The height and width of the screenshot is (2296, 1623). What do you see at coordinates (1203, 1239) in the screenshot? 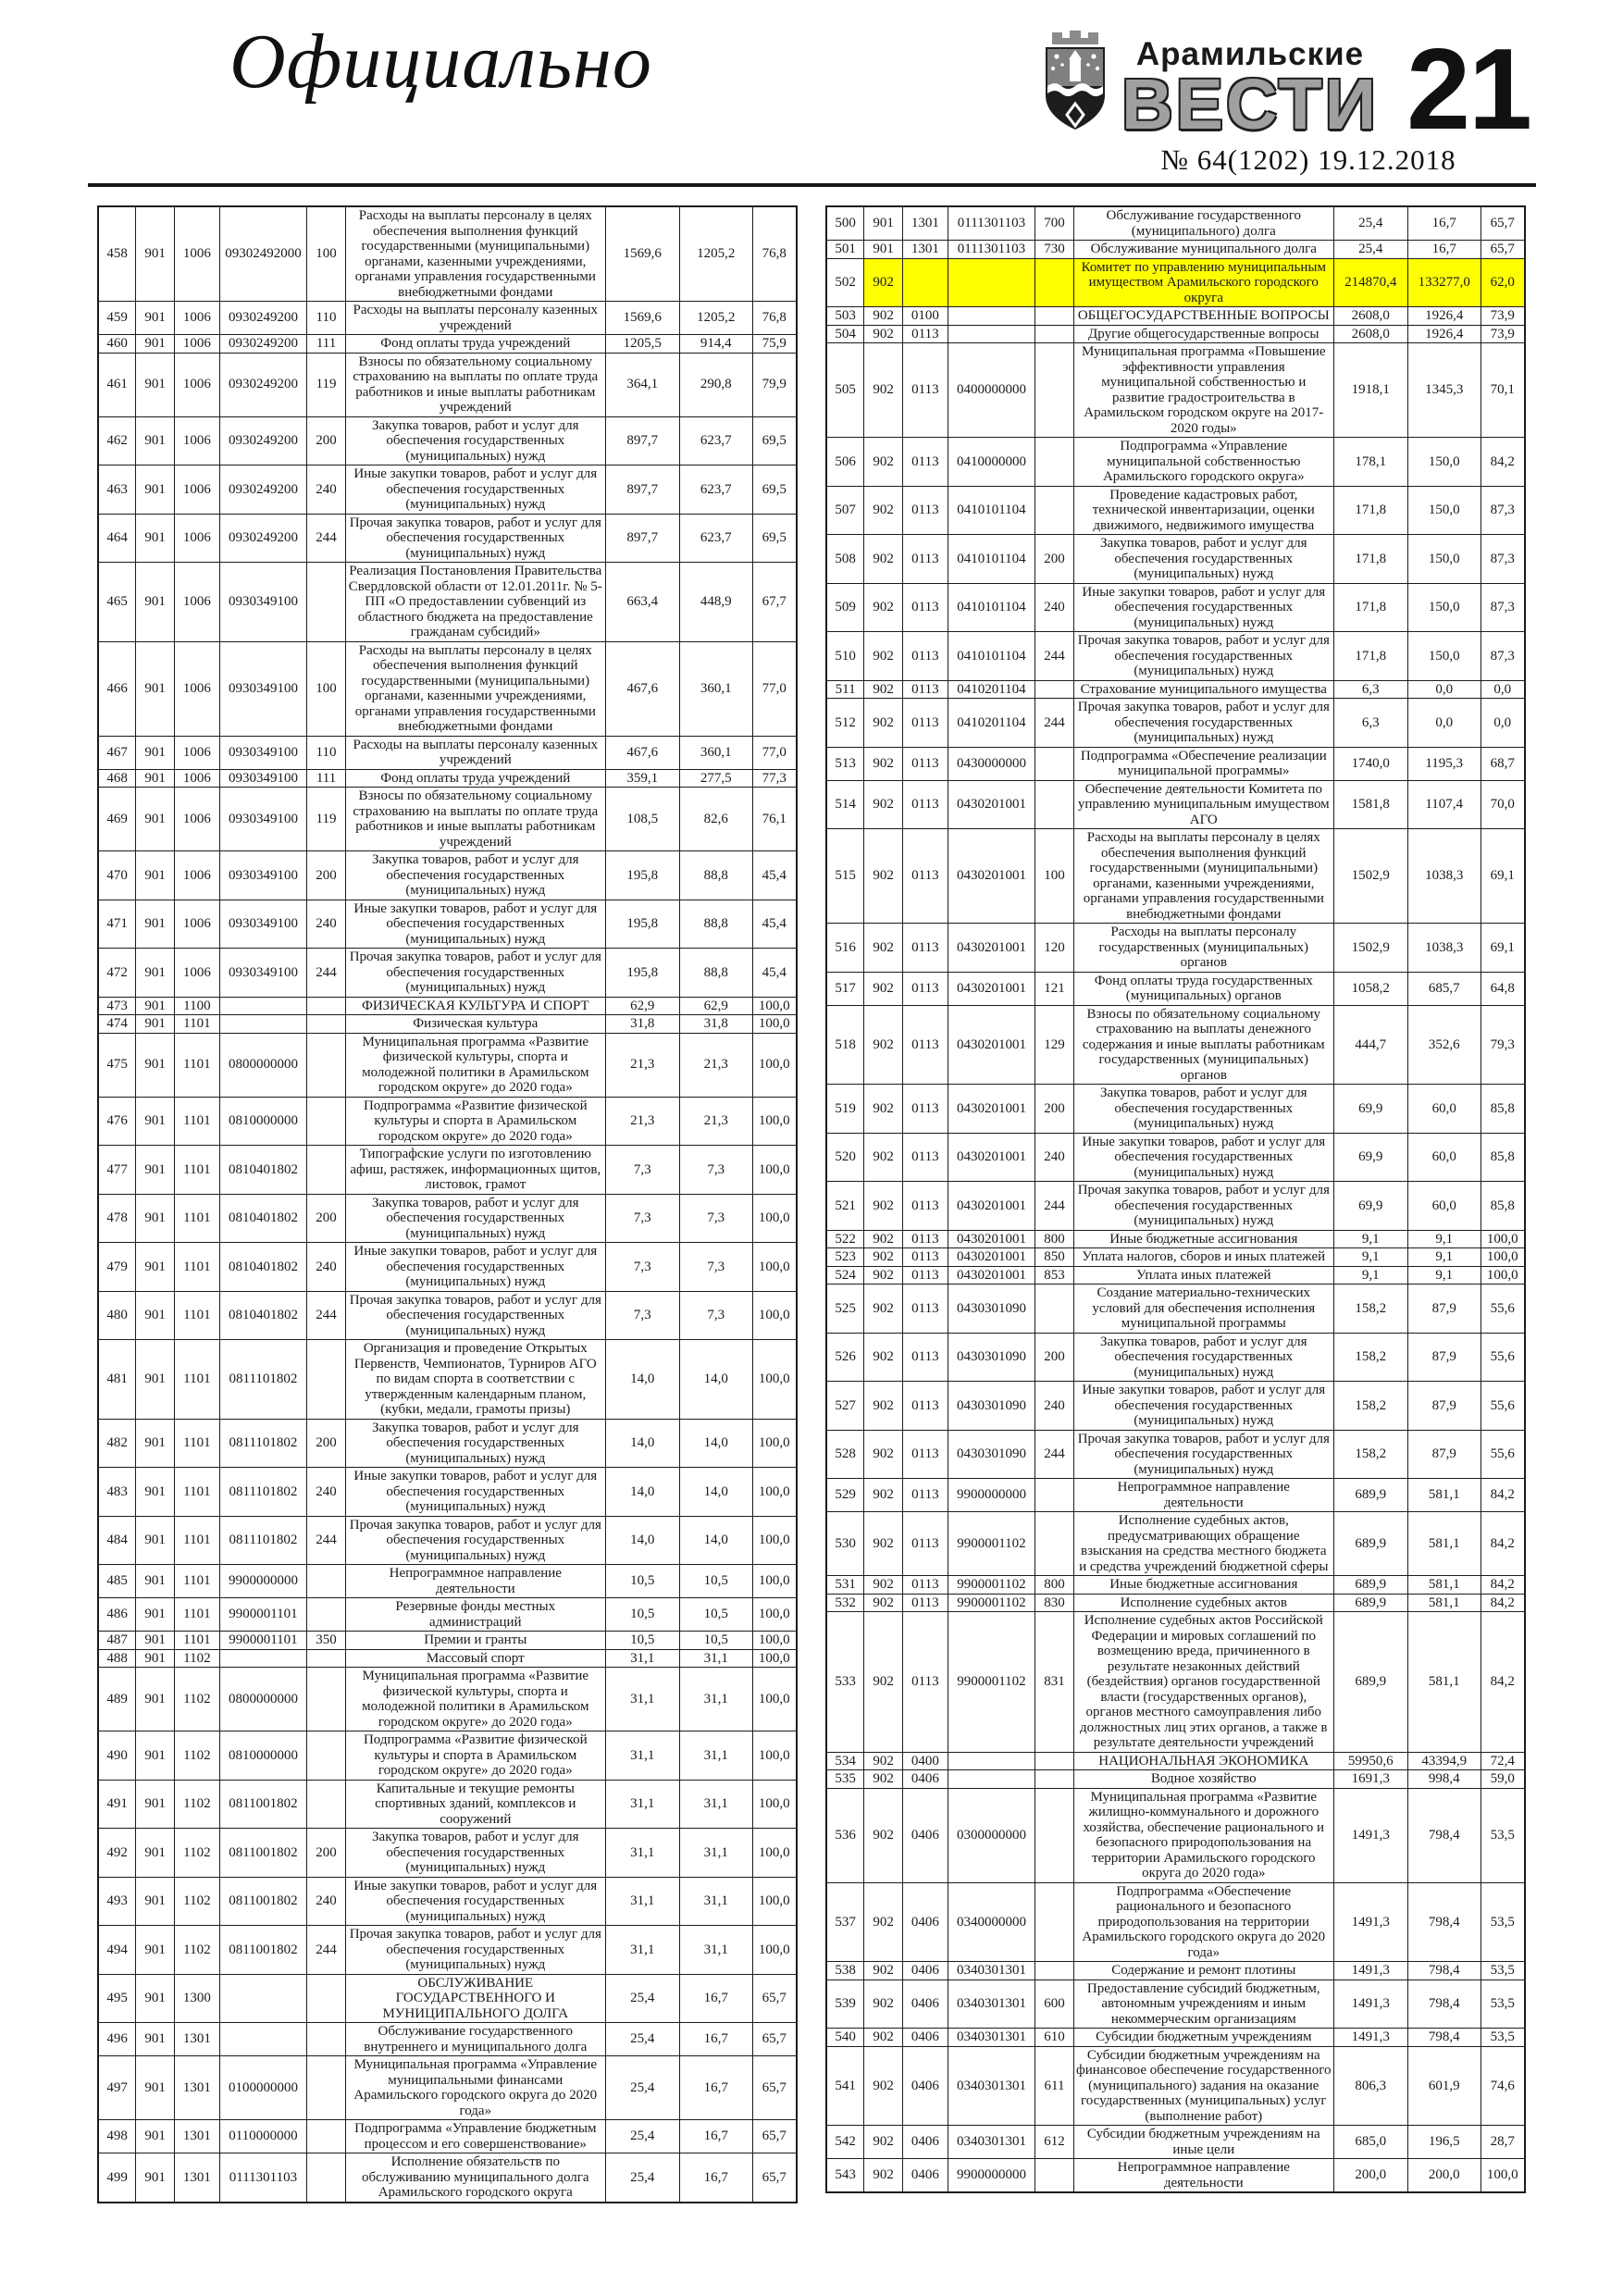
I see `expense-name: Иные бюджетные ассигнования` at bounding box center [1203, 1239].